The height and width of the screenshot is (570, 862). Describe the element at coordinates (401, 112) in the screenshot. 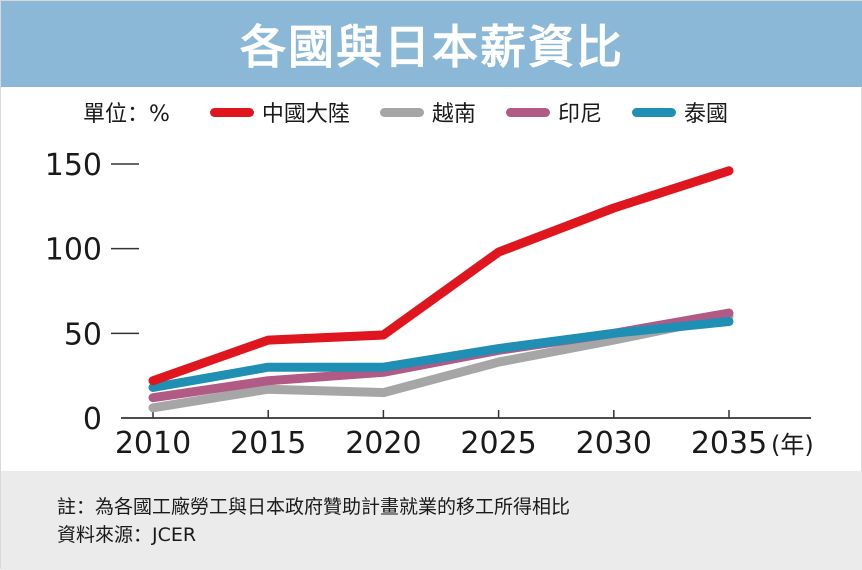

I see `legend-swatch-vietnam` at that location.